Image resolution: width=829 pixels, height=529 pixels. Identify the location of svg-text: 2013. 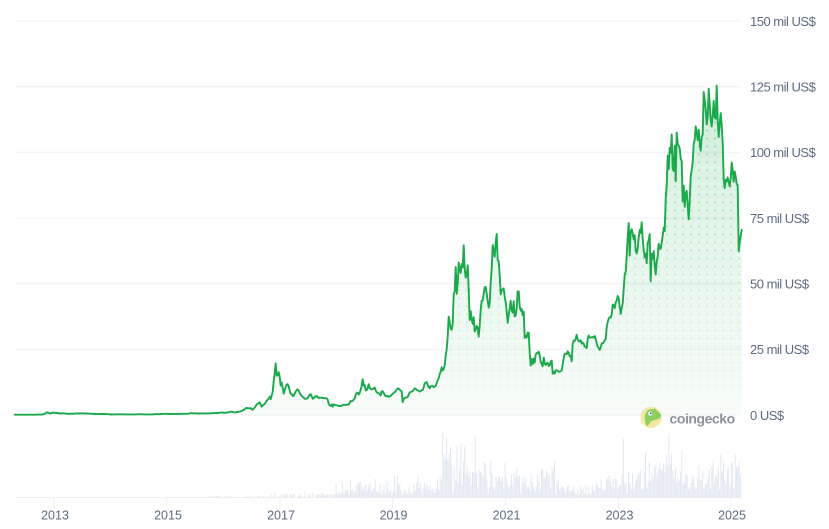
(55, 516).